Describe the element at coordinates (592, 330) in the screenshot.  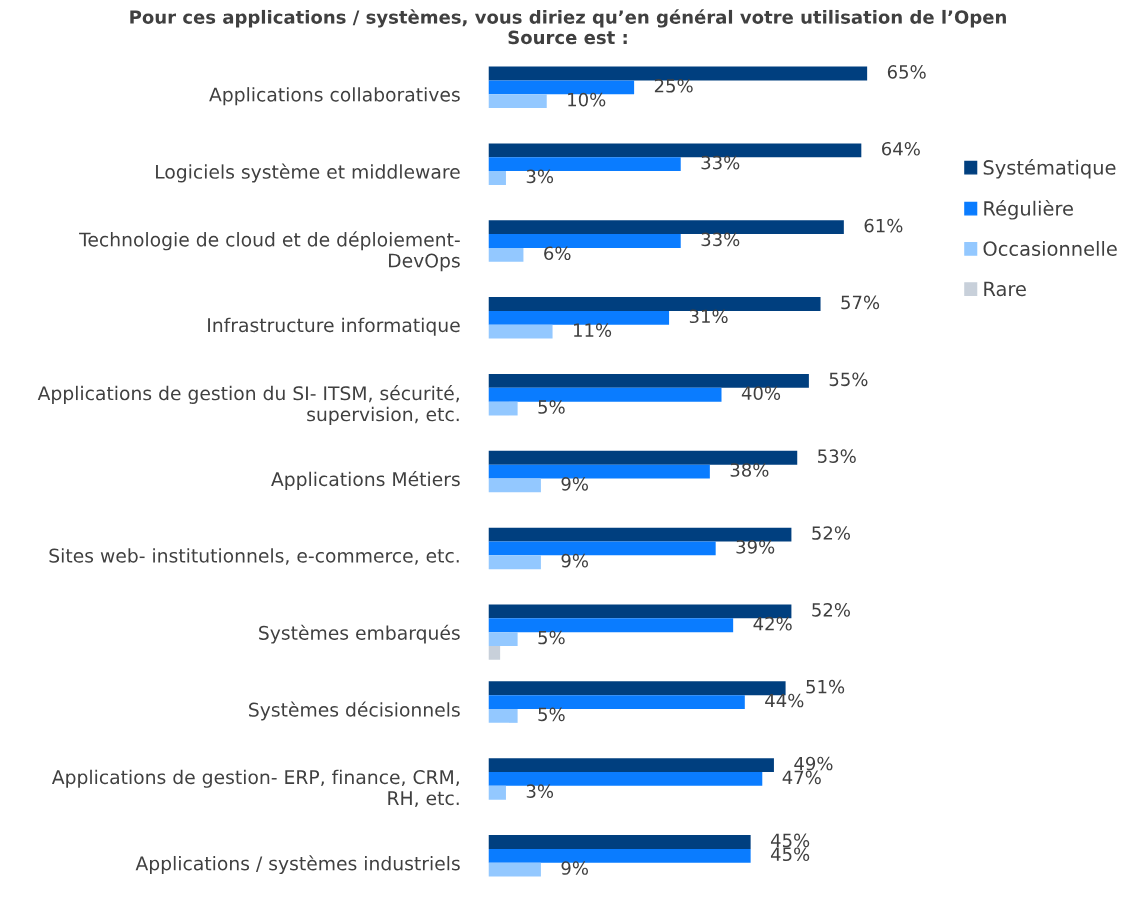
I see `data-label: 11%` at that location.